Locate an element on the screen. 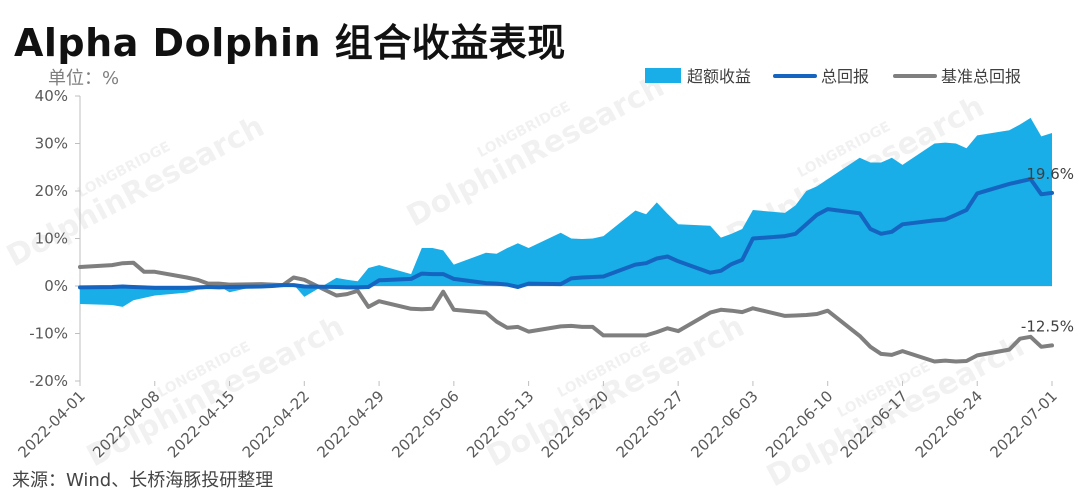 The width and height of the screenshot is (1080, 495). x-tick-label: 2022-05-06 is located at coordinates (425, 424).